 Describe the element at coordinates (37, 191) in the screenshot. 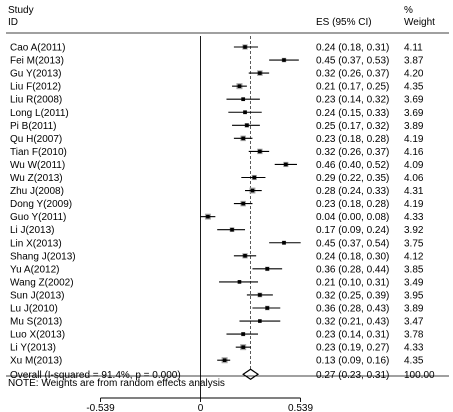

I see `study-label: Zhu J(2008)` at that location.